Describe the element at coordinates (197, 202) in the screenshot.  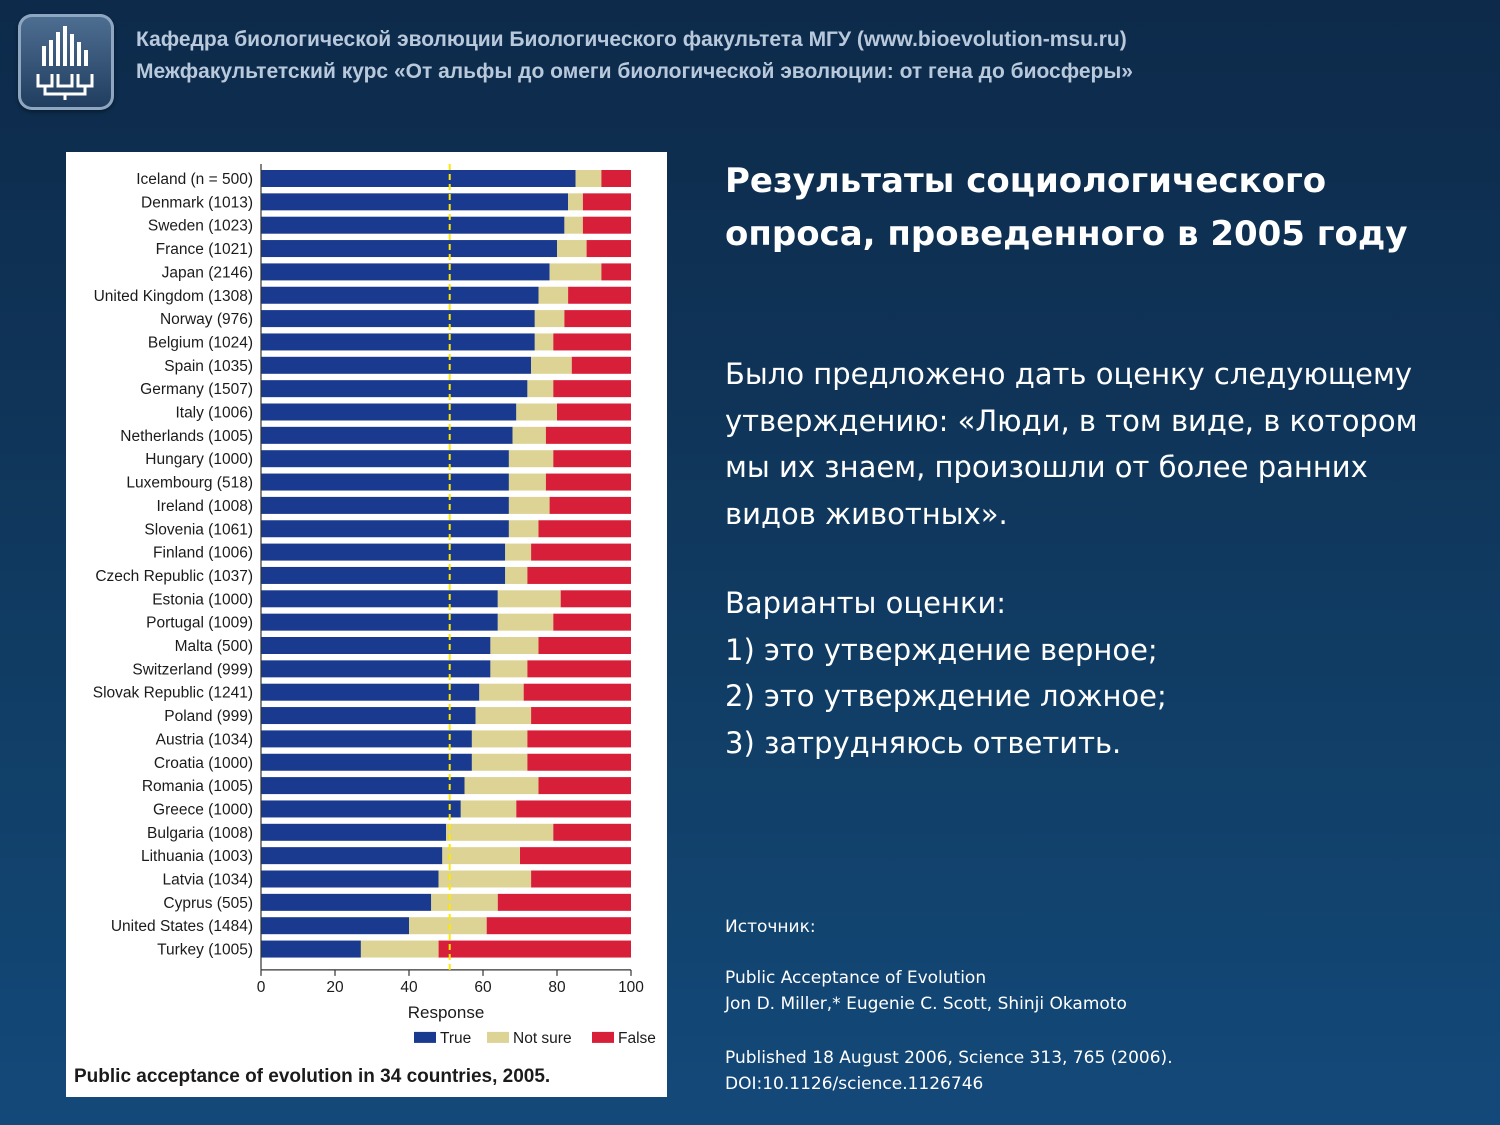
I see `country-label: Denmark (1013)` at that location.